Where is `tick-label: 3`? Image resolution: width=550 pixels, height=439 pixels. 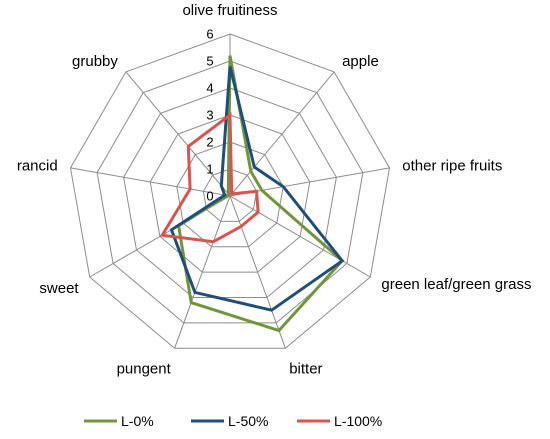 tick-label: 3 is located at coordinates (209, 115).